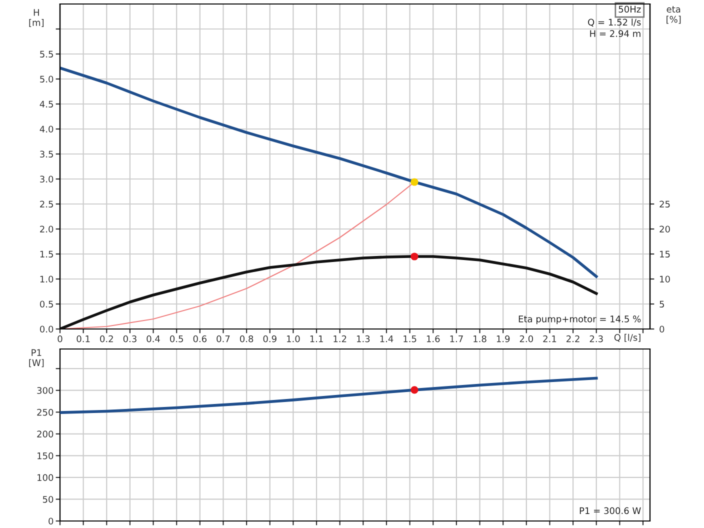 The image size is (704, 528). I want to click on y2-tick-label: 25, so click(665, 204).